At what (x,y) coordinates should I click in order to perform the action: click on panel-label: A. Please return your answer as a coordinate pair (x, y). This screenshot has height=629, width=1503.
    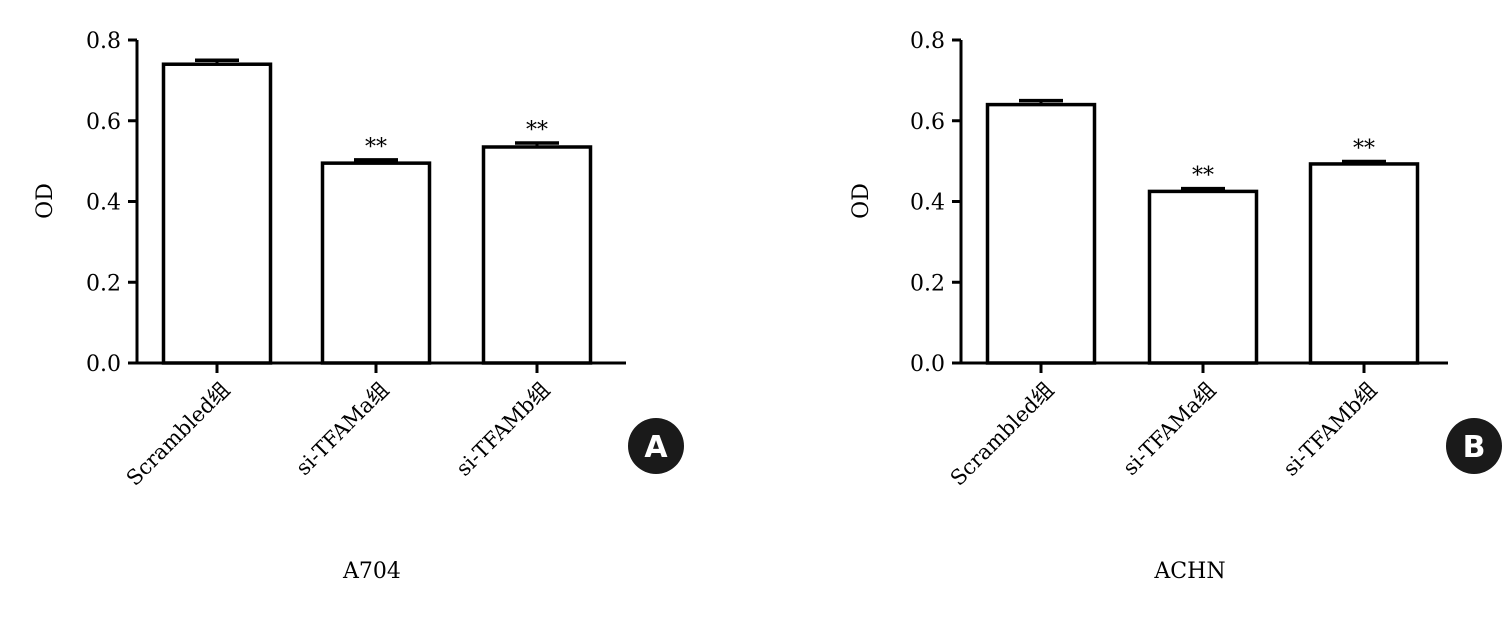
    Looking at the image, I should click on (656, 447).